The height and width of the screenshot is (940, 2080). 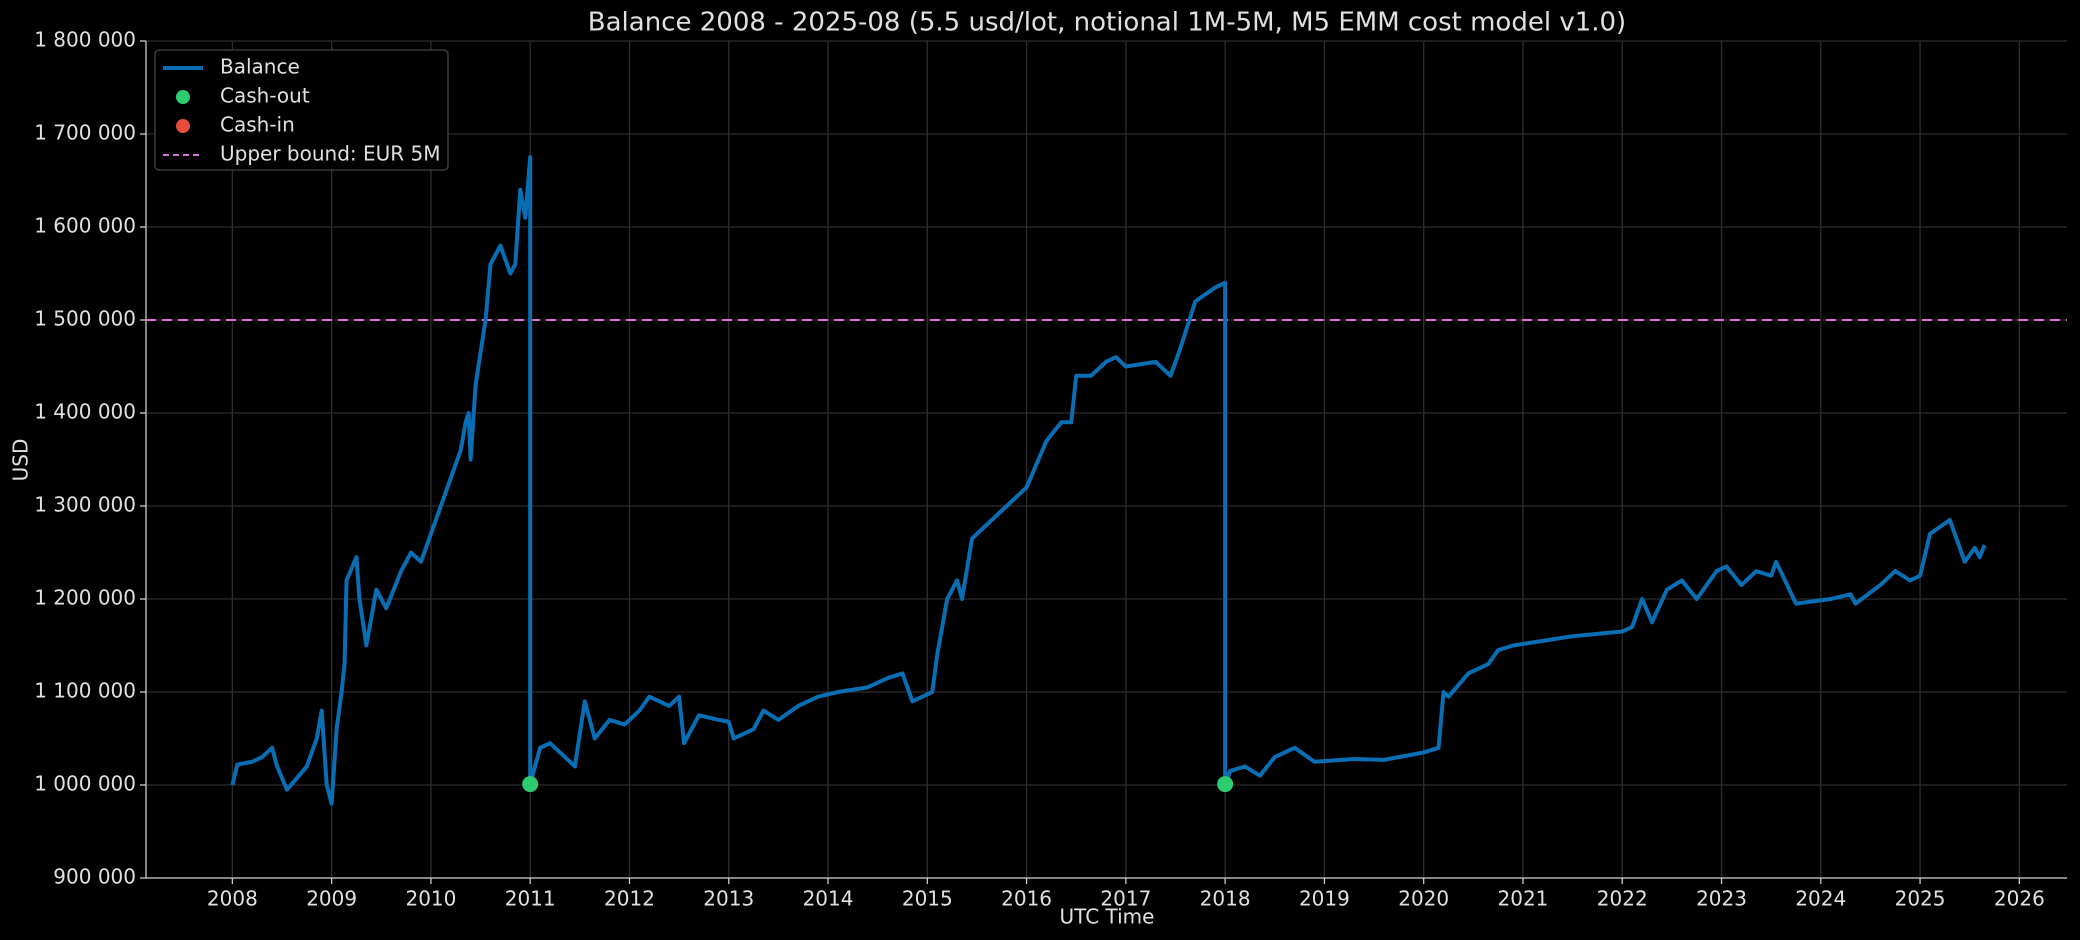 What do you see at coordinates (828, 899) in the screenshot?
I see `x-tick-label: 2014` at bounding box center [828, 899].